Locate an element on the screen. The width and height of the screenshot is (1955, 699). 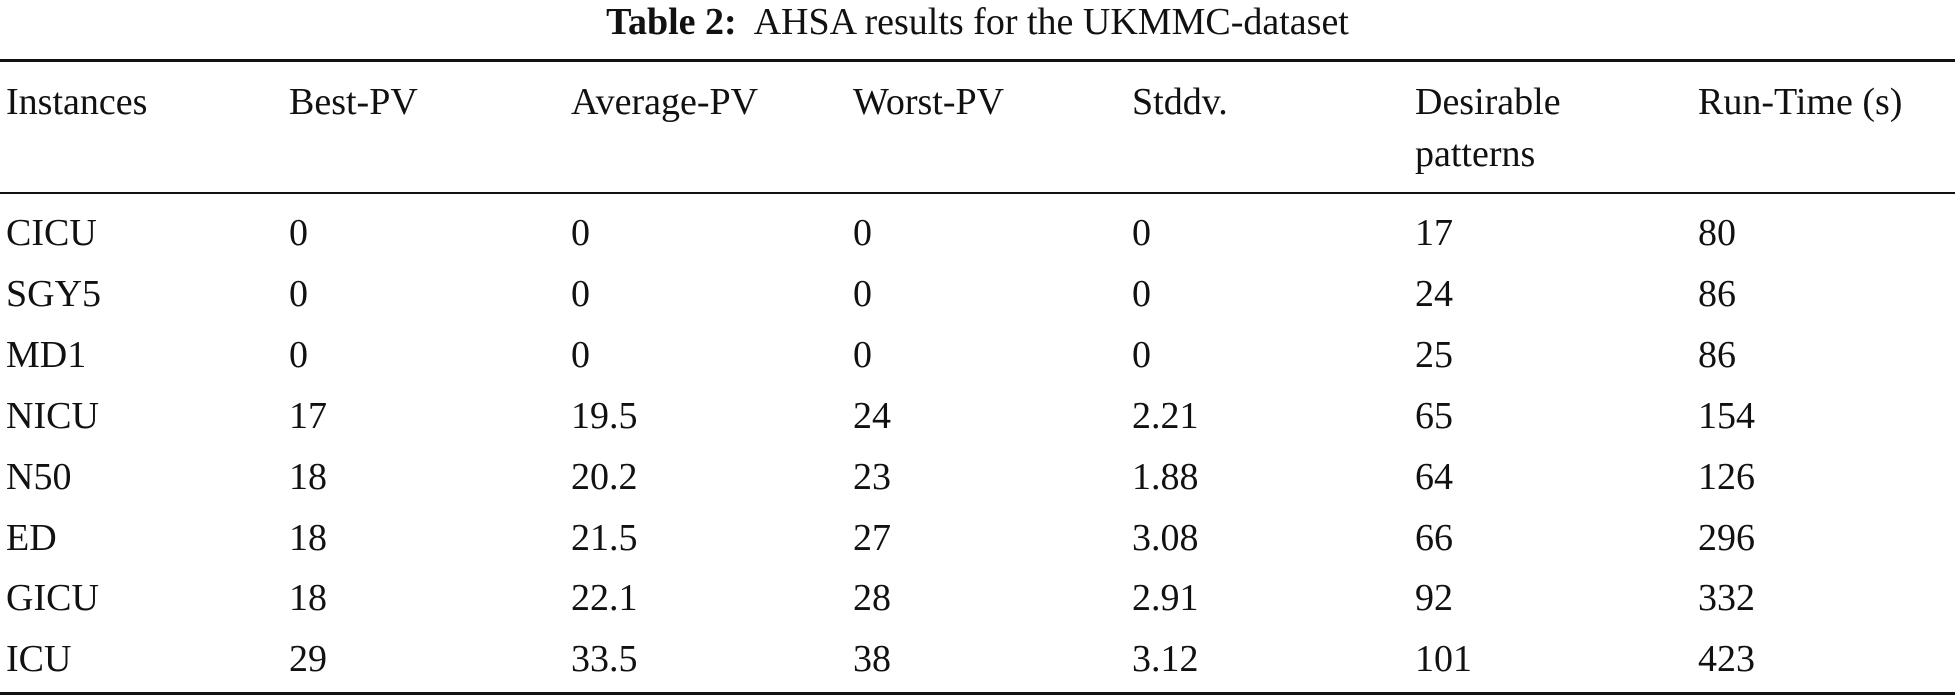
column-header: Run-Time (s) is located at coordinates (1800, 102).